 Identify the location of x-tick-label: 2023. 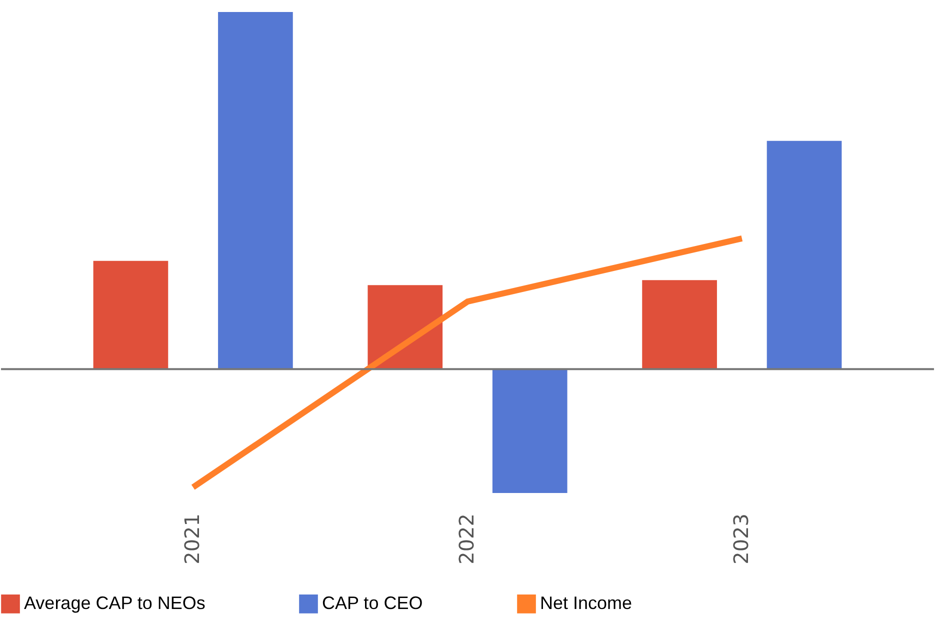
(740, 539).